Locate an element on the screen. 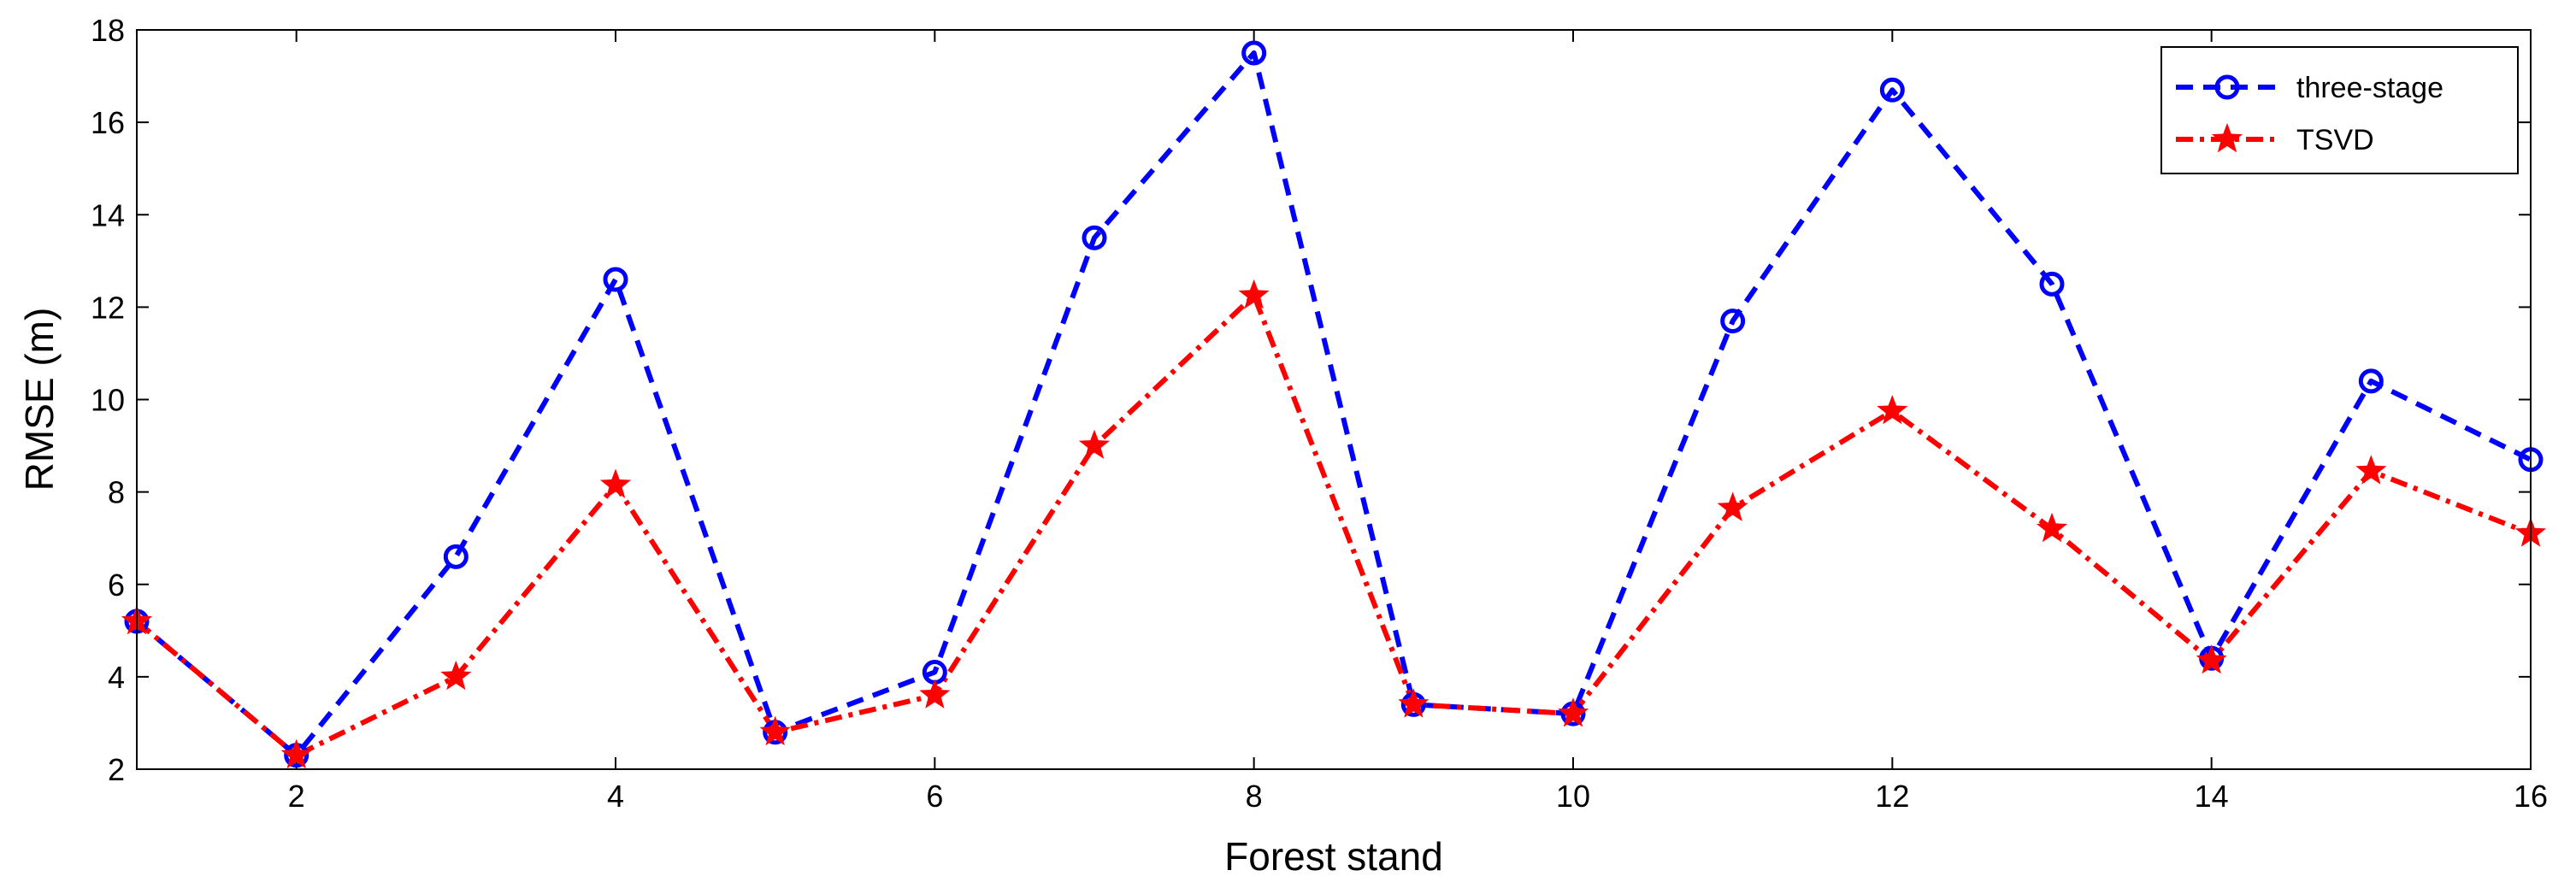  x-tick-label: 4 is located at coordinates (615, 796).